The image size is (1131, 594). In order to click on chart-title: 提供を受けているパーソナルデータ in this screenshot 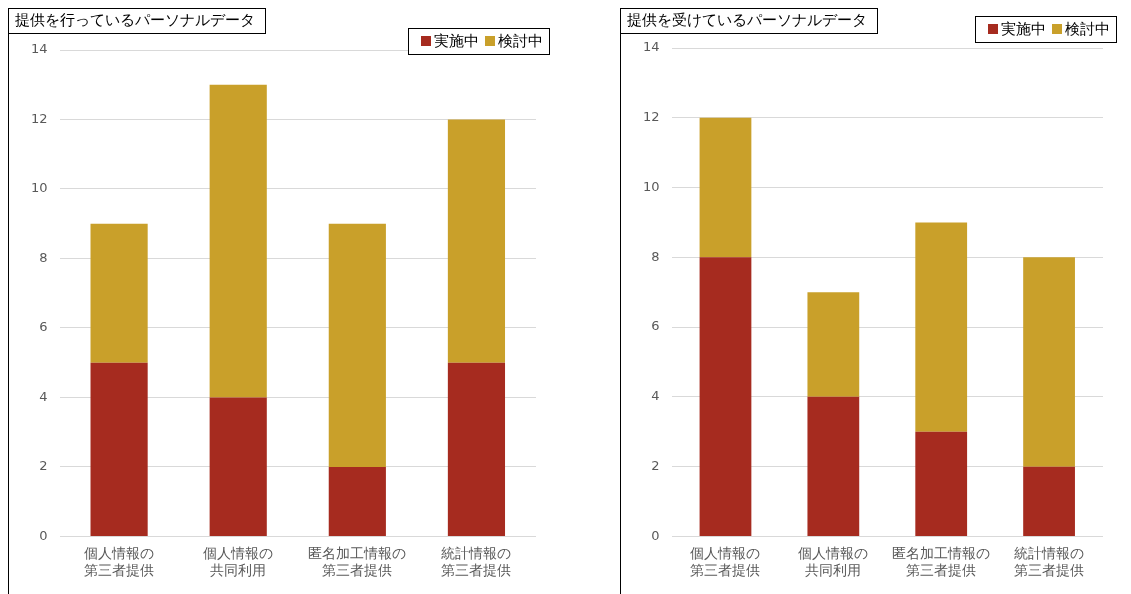, I will do `click(749, 21)`.